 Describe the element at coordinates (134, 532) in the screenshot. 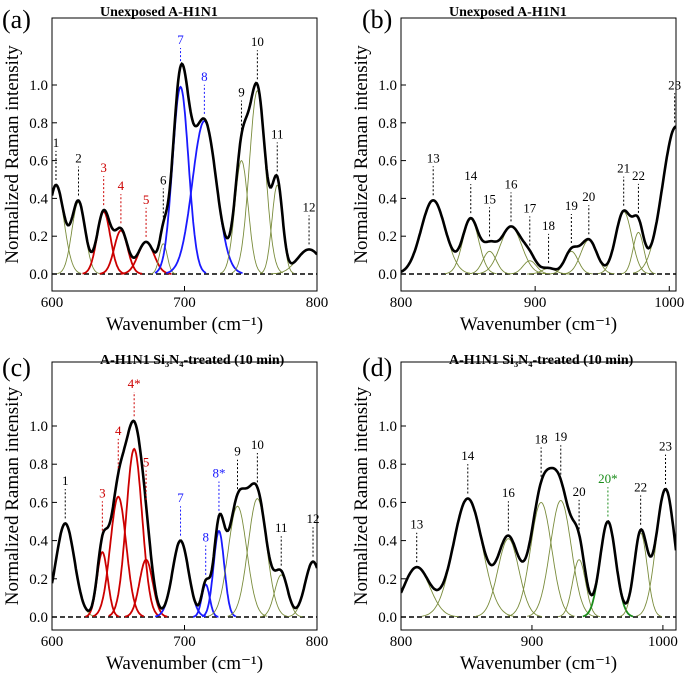

I see `component-peak-4*` at that location.